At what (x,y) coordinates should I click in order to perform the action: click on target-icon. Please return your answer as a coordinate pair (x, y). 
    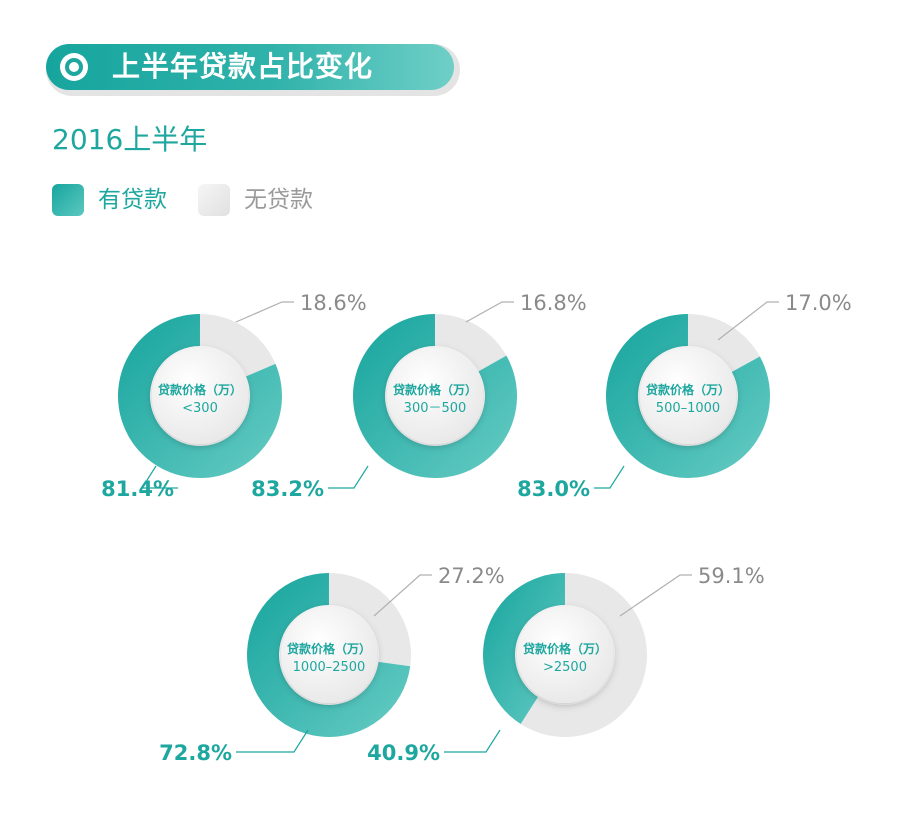
    Looking at the image, I should click on (74, 67).